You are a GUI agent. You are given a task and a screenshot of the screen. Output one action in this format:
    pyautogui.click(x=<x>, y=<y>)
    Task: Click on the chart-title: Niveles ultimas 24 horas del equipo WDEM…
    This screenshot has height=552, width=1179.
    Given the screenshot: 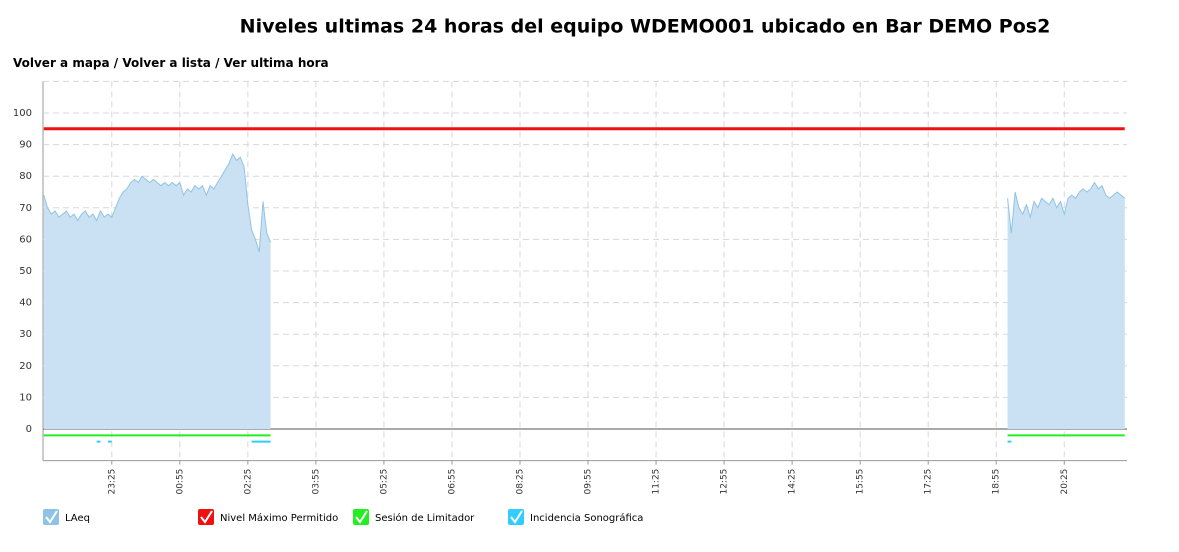 What is the action you would take?
    pyautogui.click(x=645, y=27)
    